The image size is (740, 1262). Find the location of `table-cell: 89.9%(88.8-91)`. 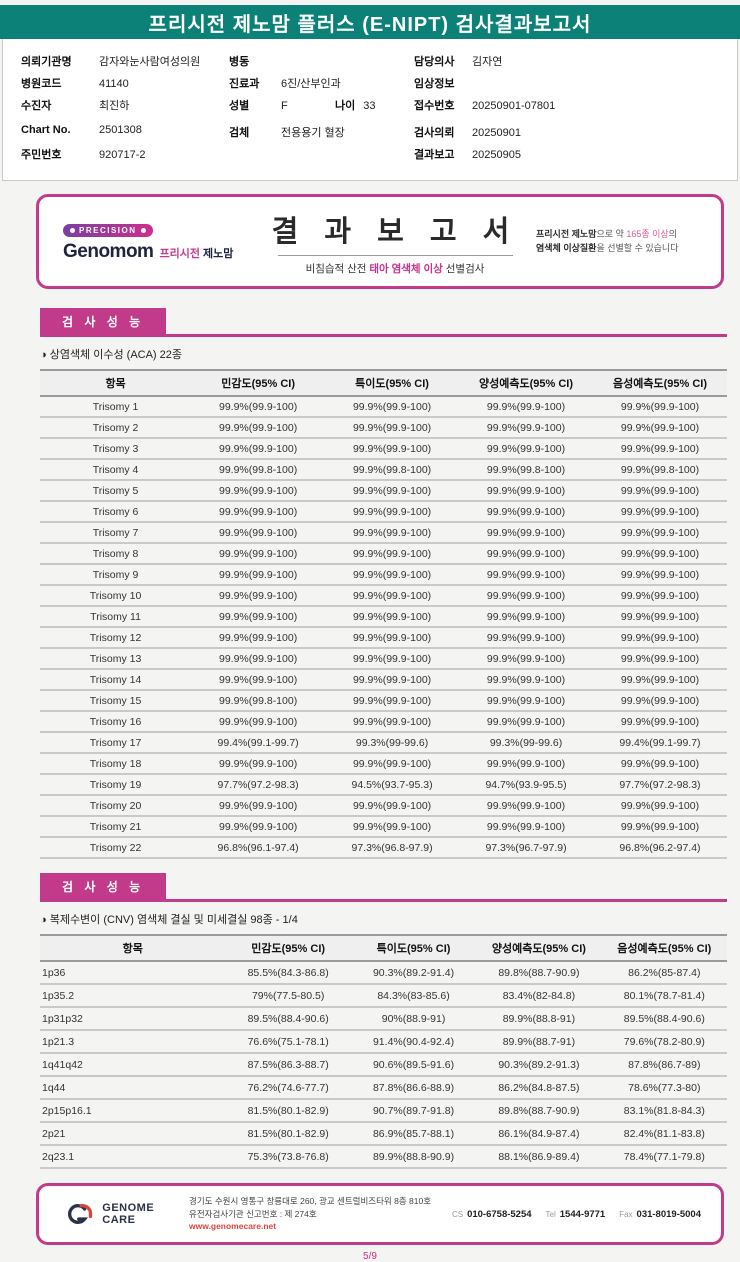

table-cell: 89.9%(88.8-91) is located at coordinates (539, 1019).